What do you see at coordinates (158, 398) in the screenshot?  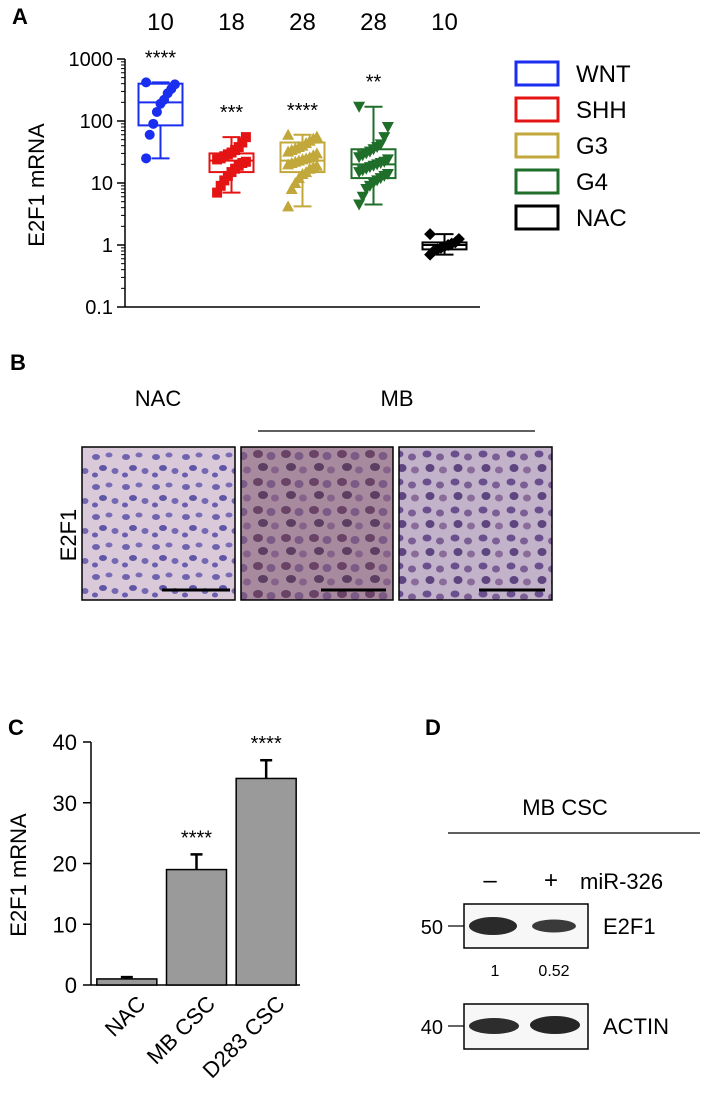 I see `panel-b-nac-label: NAC` at bounding box center [158, 398].